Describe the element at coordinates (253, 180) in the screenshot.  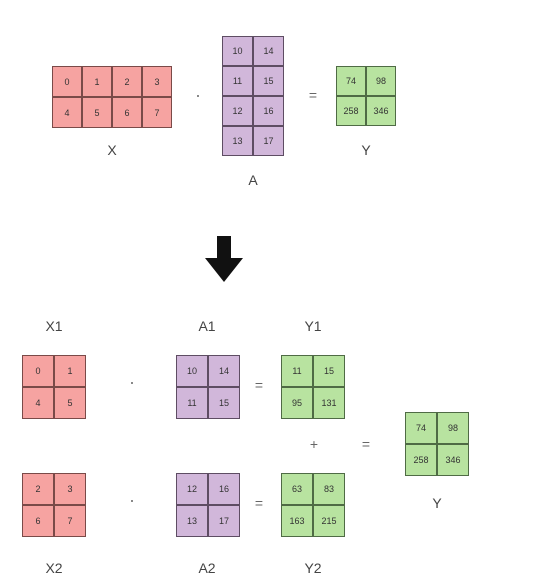
I see `matrix-a-label: A` at that location.